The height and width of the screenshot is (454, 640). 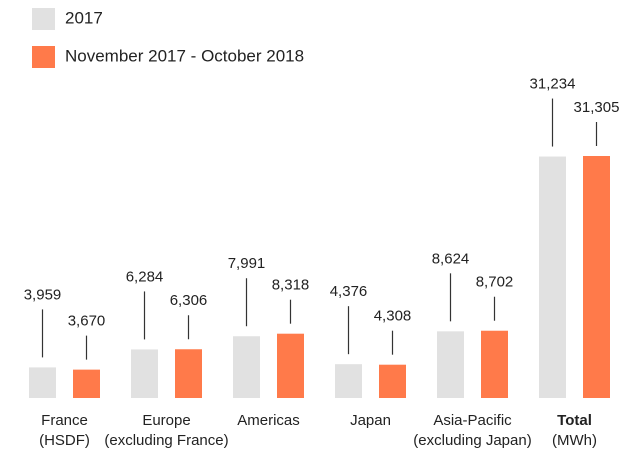 I want to click on x-tick-label: Asia-Pacific, so click(x=472, y=420).